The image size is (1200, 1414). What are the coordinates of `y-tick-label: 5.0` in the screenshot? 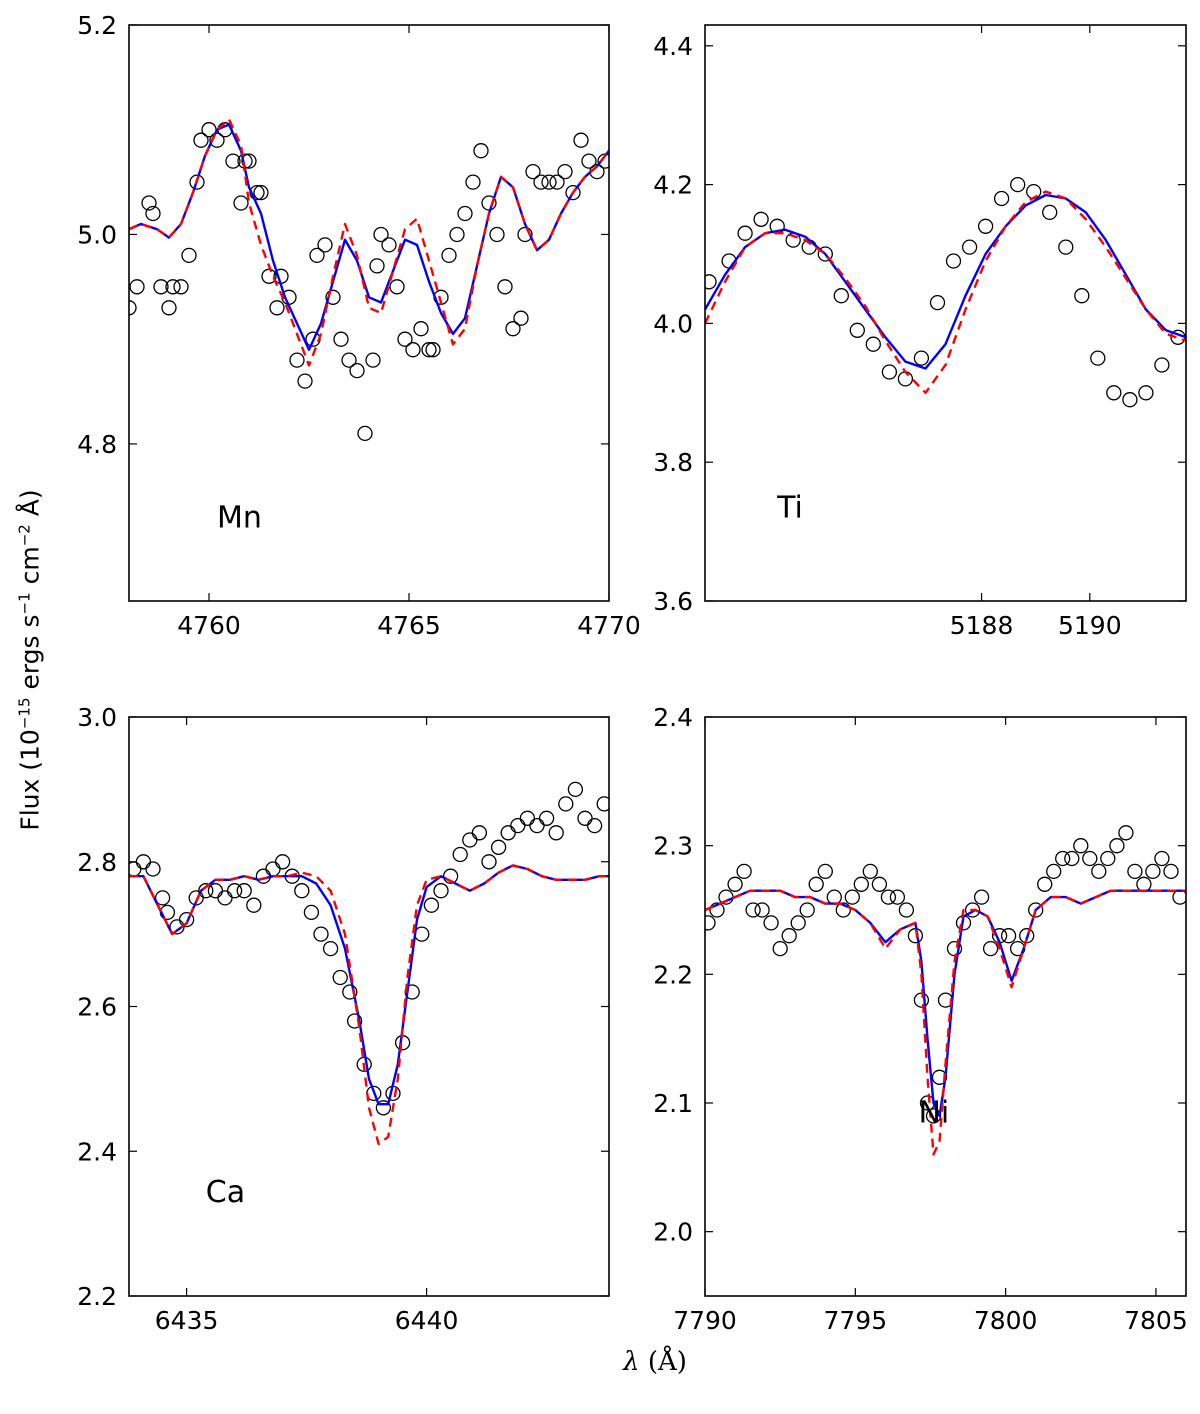 It's located at (97, 234).